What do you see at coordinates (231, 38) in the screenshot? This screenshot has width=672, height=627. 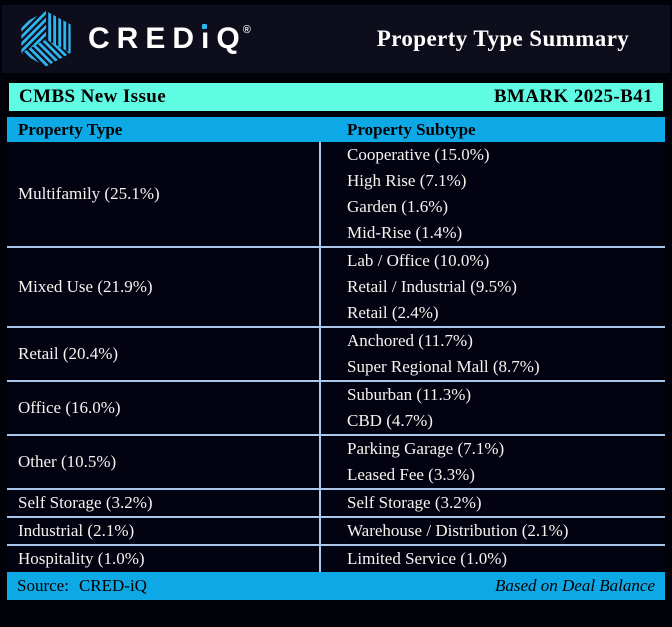 I see `wordmark-q: Q` at bounding box center [231, 38].